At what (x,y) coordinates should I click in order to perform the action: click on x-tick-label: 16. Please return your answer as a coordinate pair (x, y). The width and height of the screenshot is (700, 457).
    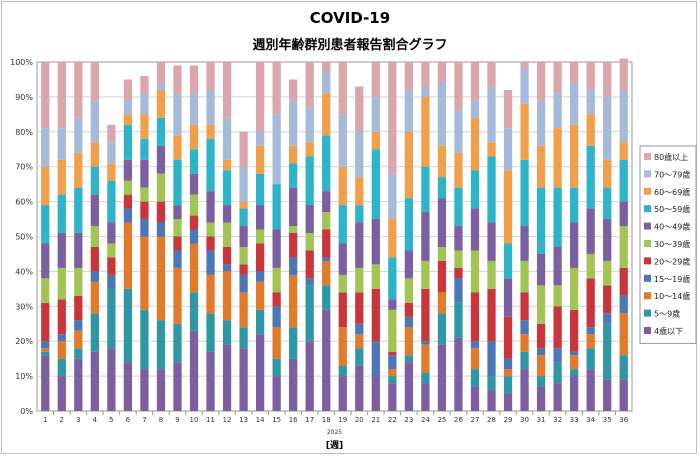
    Looking at the image, I should click on (293, 420).